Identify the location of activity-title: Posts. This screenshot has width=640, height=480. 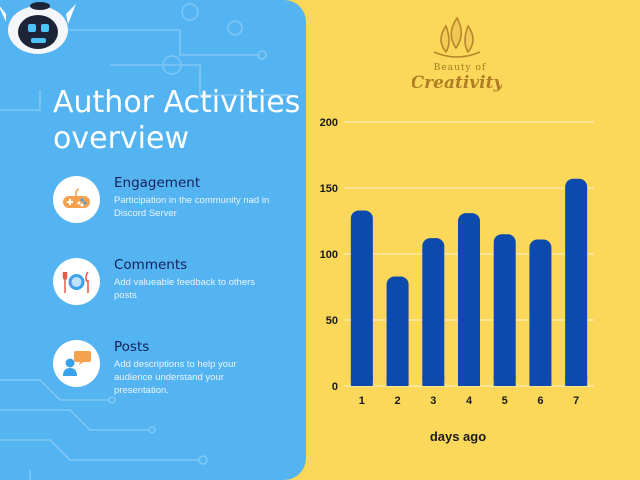
(132, 347).